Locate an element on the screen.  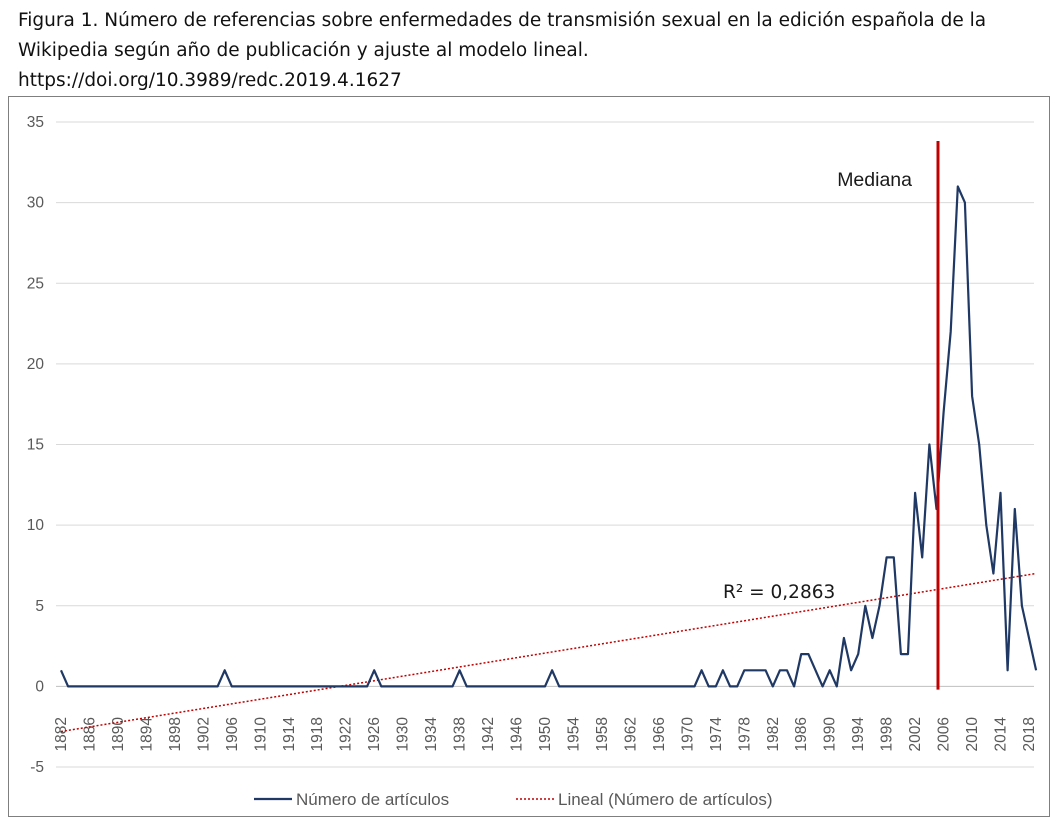
y-tick-label: 25 is located at coordinates (35, 283).